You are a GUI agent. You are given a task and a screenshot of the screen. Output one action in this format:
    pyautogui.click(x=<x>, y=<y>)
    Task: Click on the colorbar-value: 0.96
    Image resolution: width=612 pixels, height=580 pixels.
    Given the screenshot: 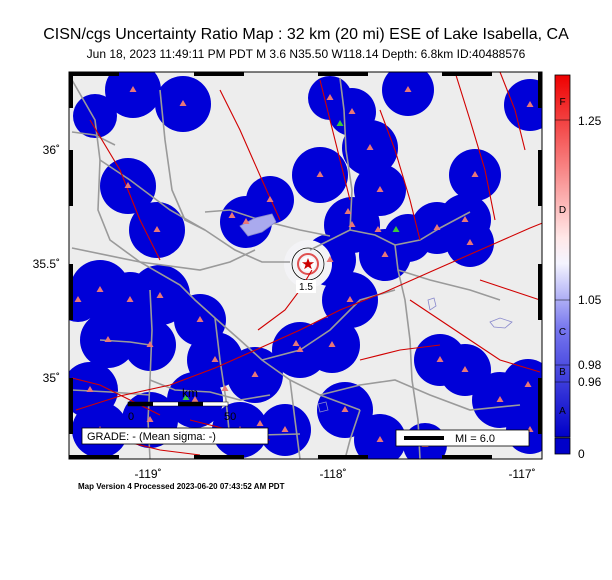 What is the action you would take?
    pyautogui.click(x=590, y=382)
    